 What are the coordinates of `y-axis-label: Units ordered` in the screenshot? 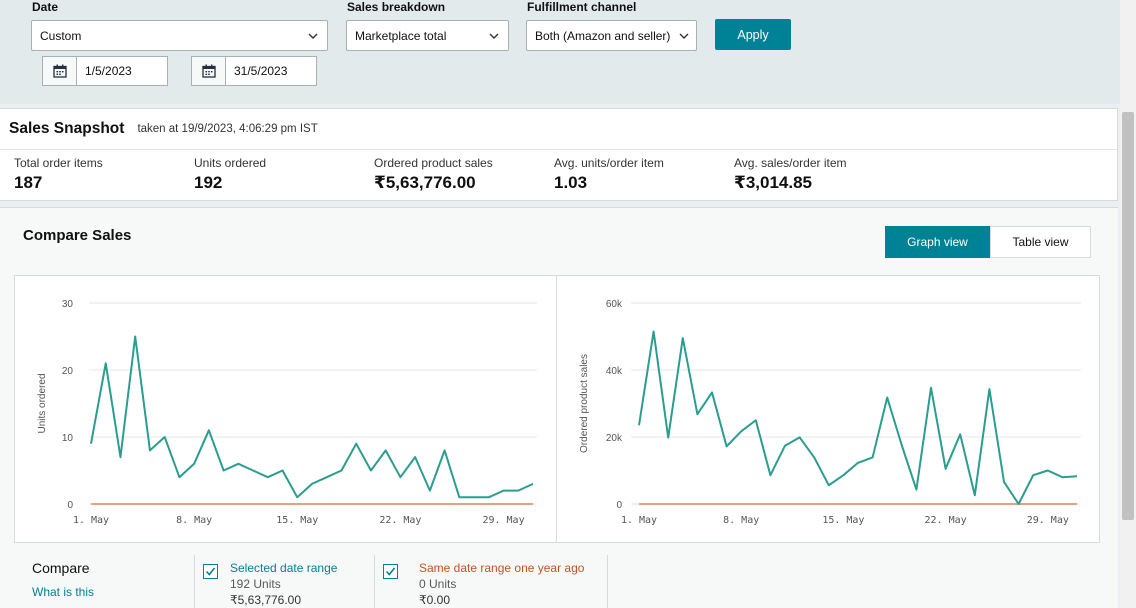 It's located at (42, 403).